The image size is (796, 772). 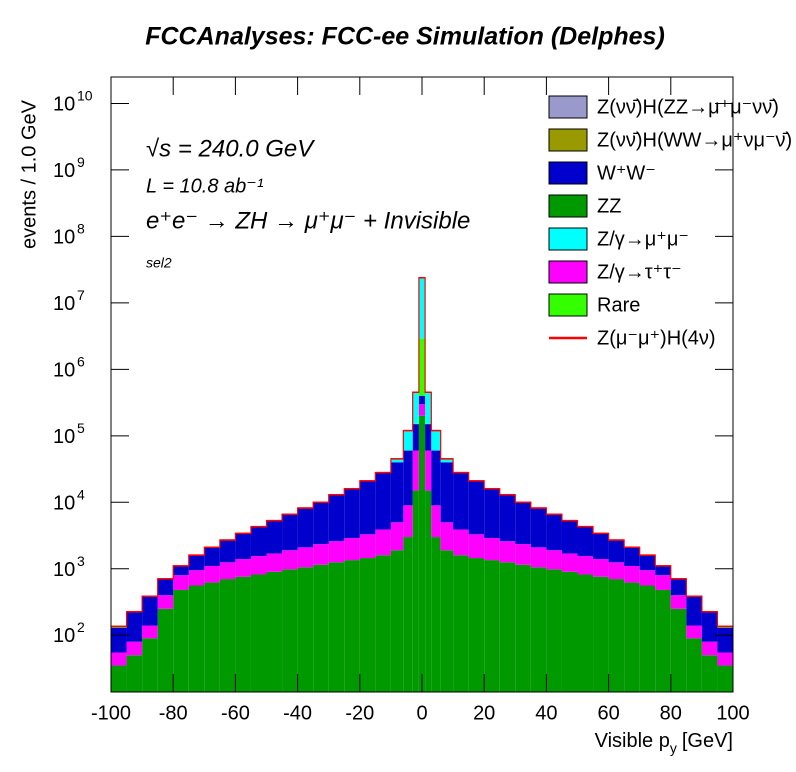 What do you see at coordinates (69, 301) in the screenshot?
I see `y-tick-label: 10 7` at bounding box center [69, 301].